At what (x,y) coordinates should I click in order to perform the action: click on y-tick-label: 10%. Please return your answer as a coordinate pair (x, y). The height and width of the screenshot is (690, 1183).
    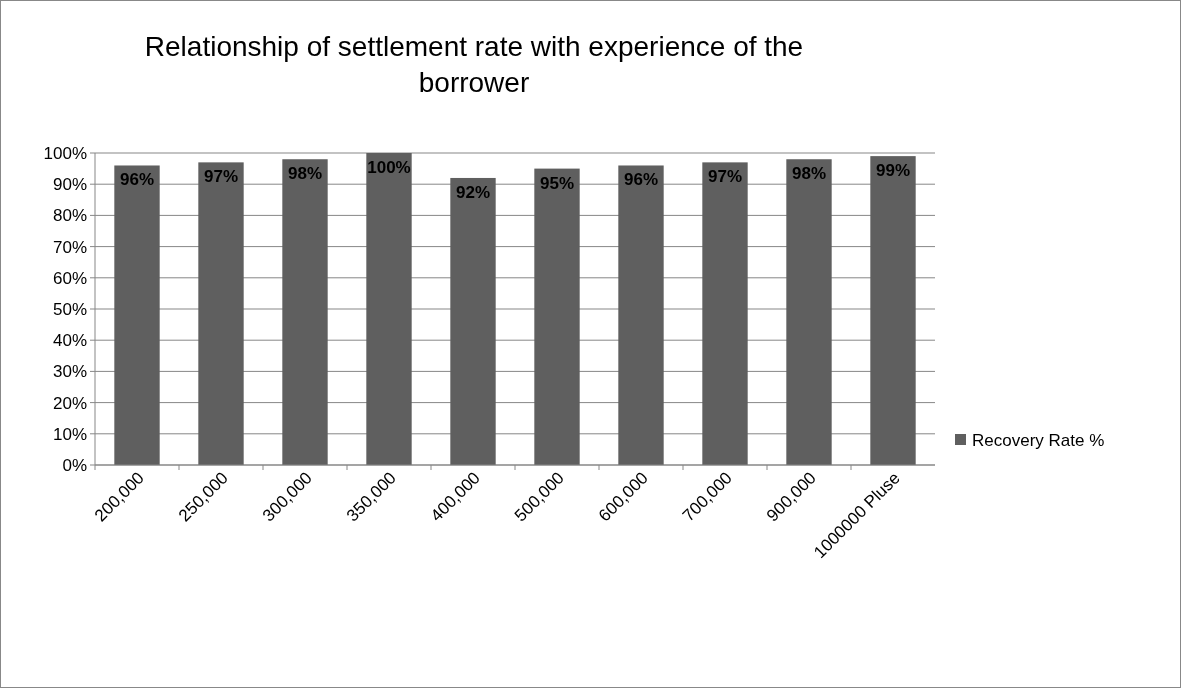
    Looking at the image, I should click on (69, 434).